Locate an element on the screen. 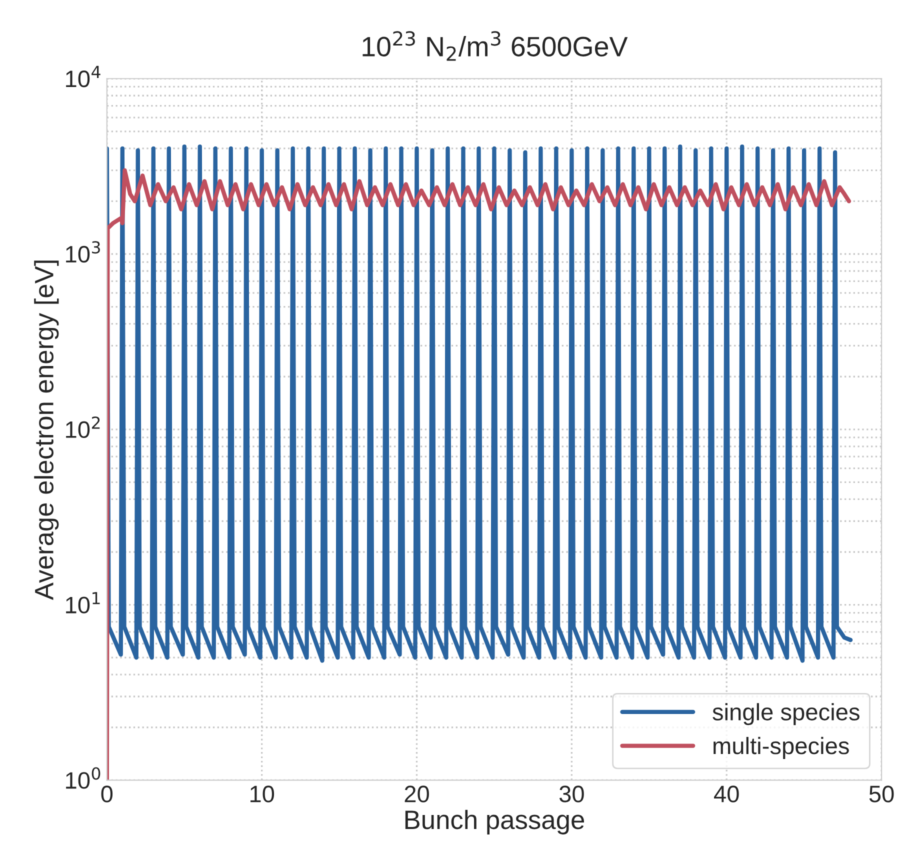  x-tick-label: 20 is located at coordinates (416, 794).